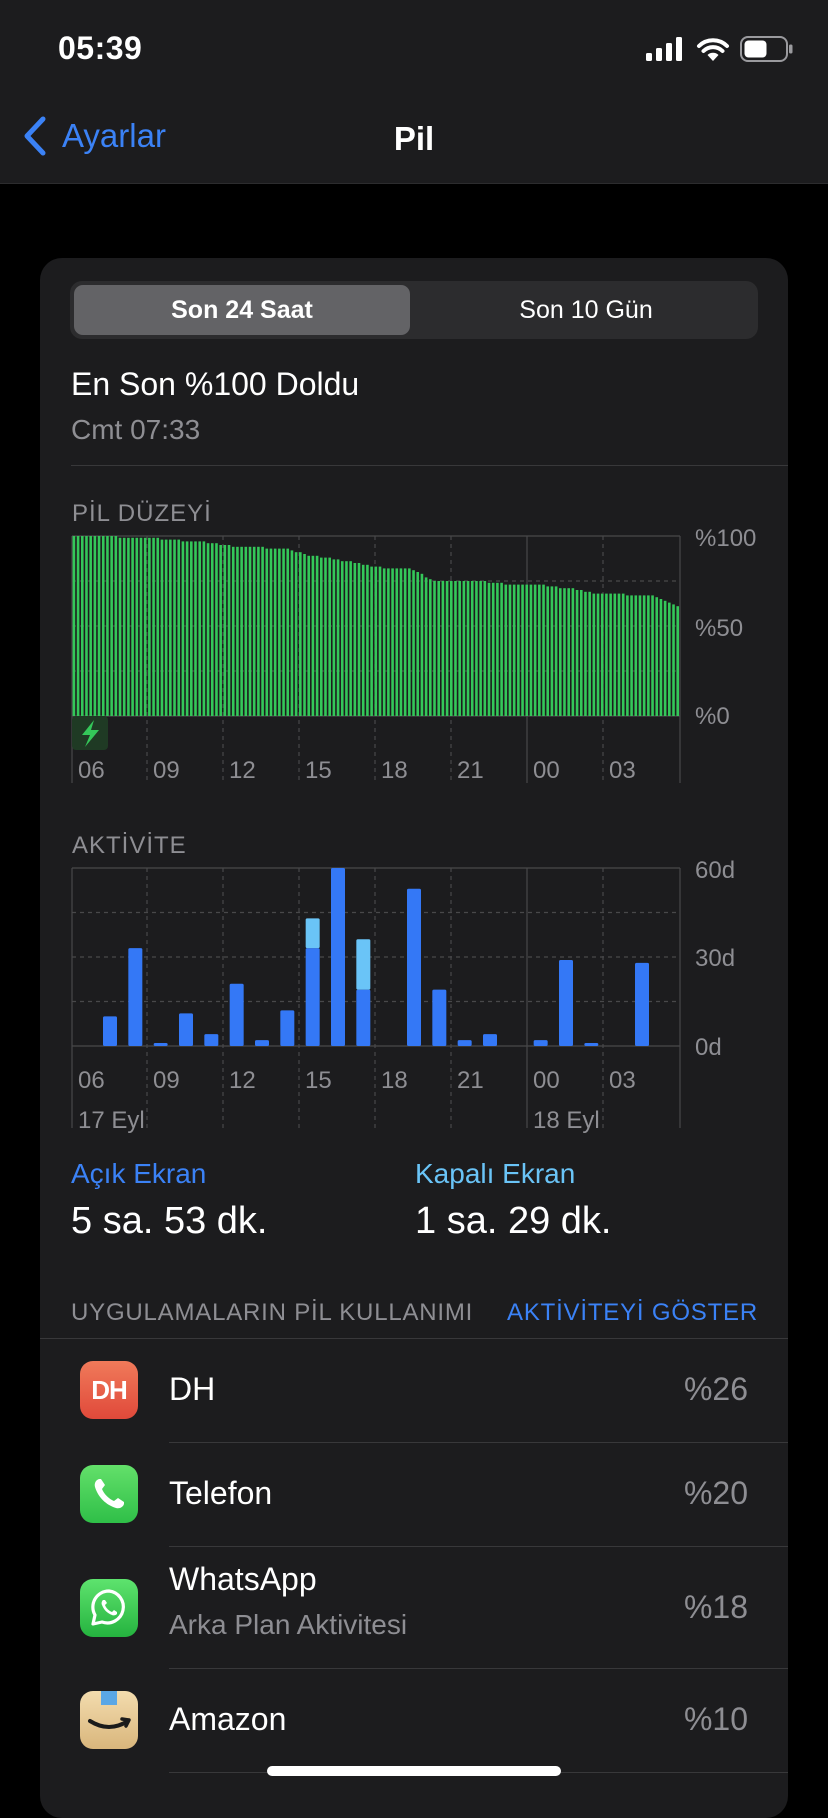 Image resolution: width=828 pixels, height=1818 pixels. I want to click on date-label: 17 Eyl, so click(111, 1120).